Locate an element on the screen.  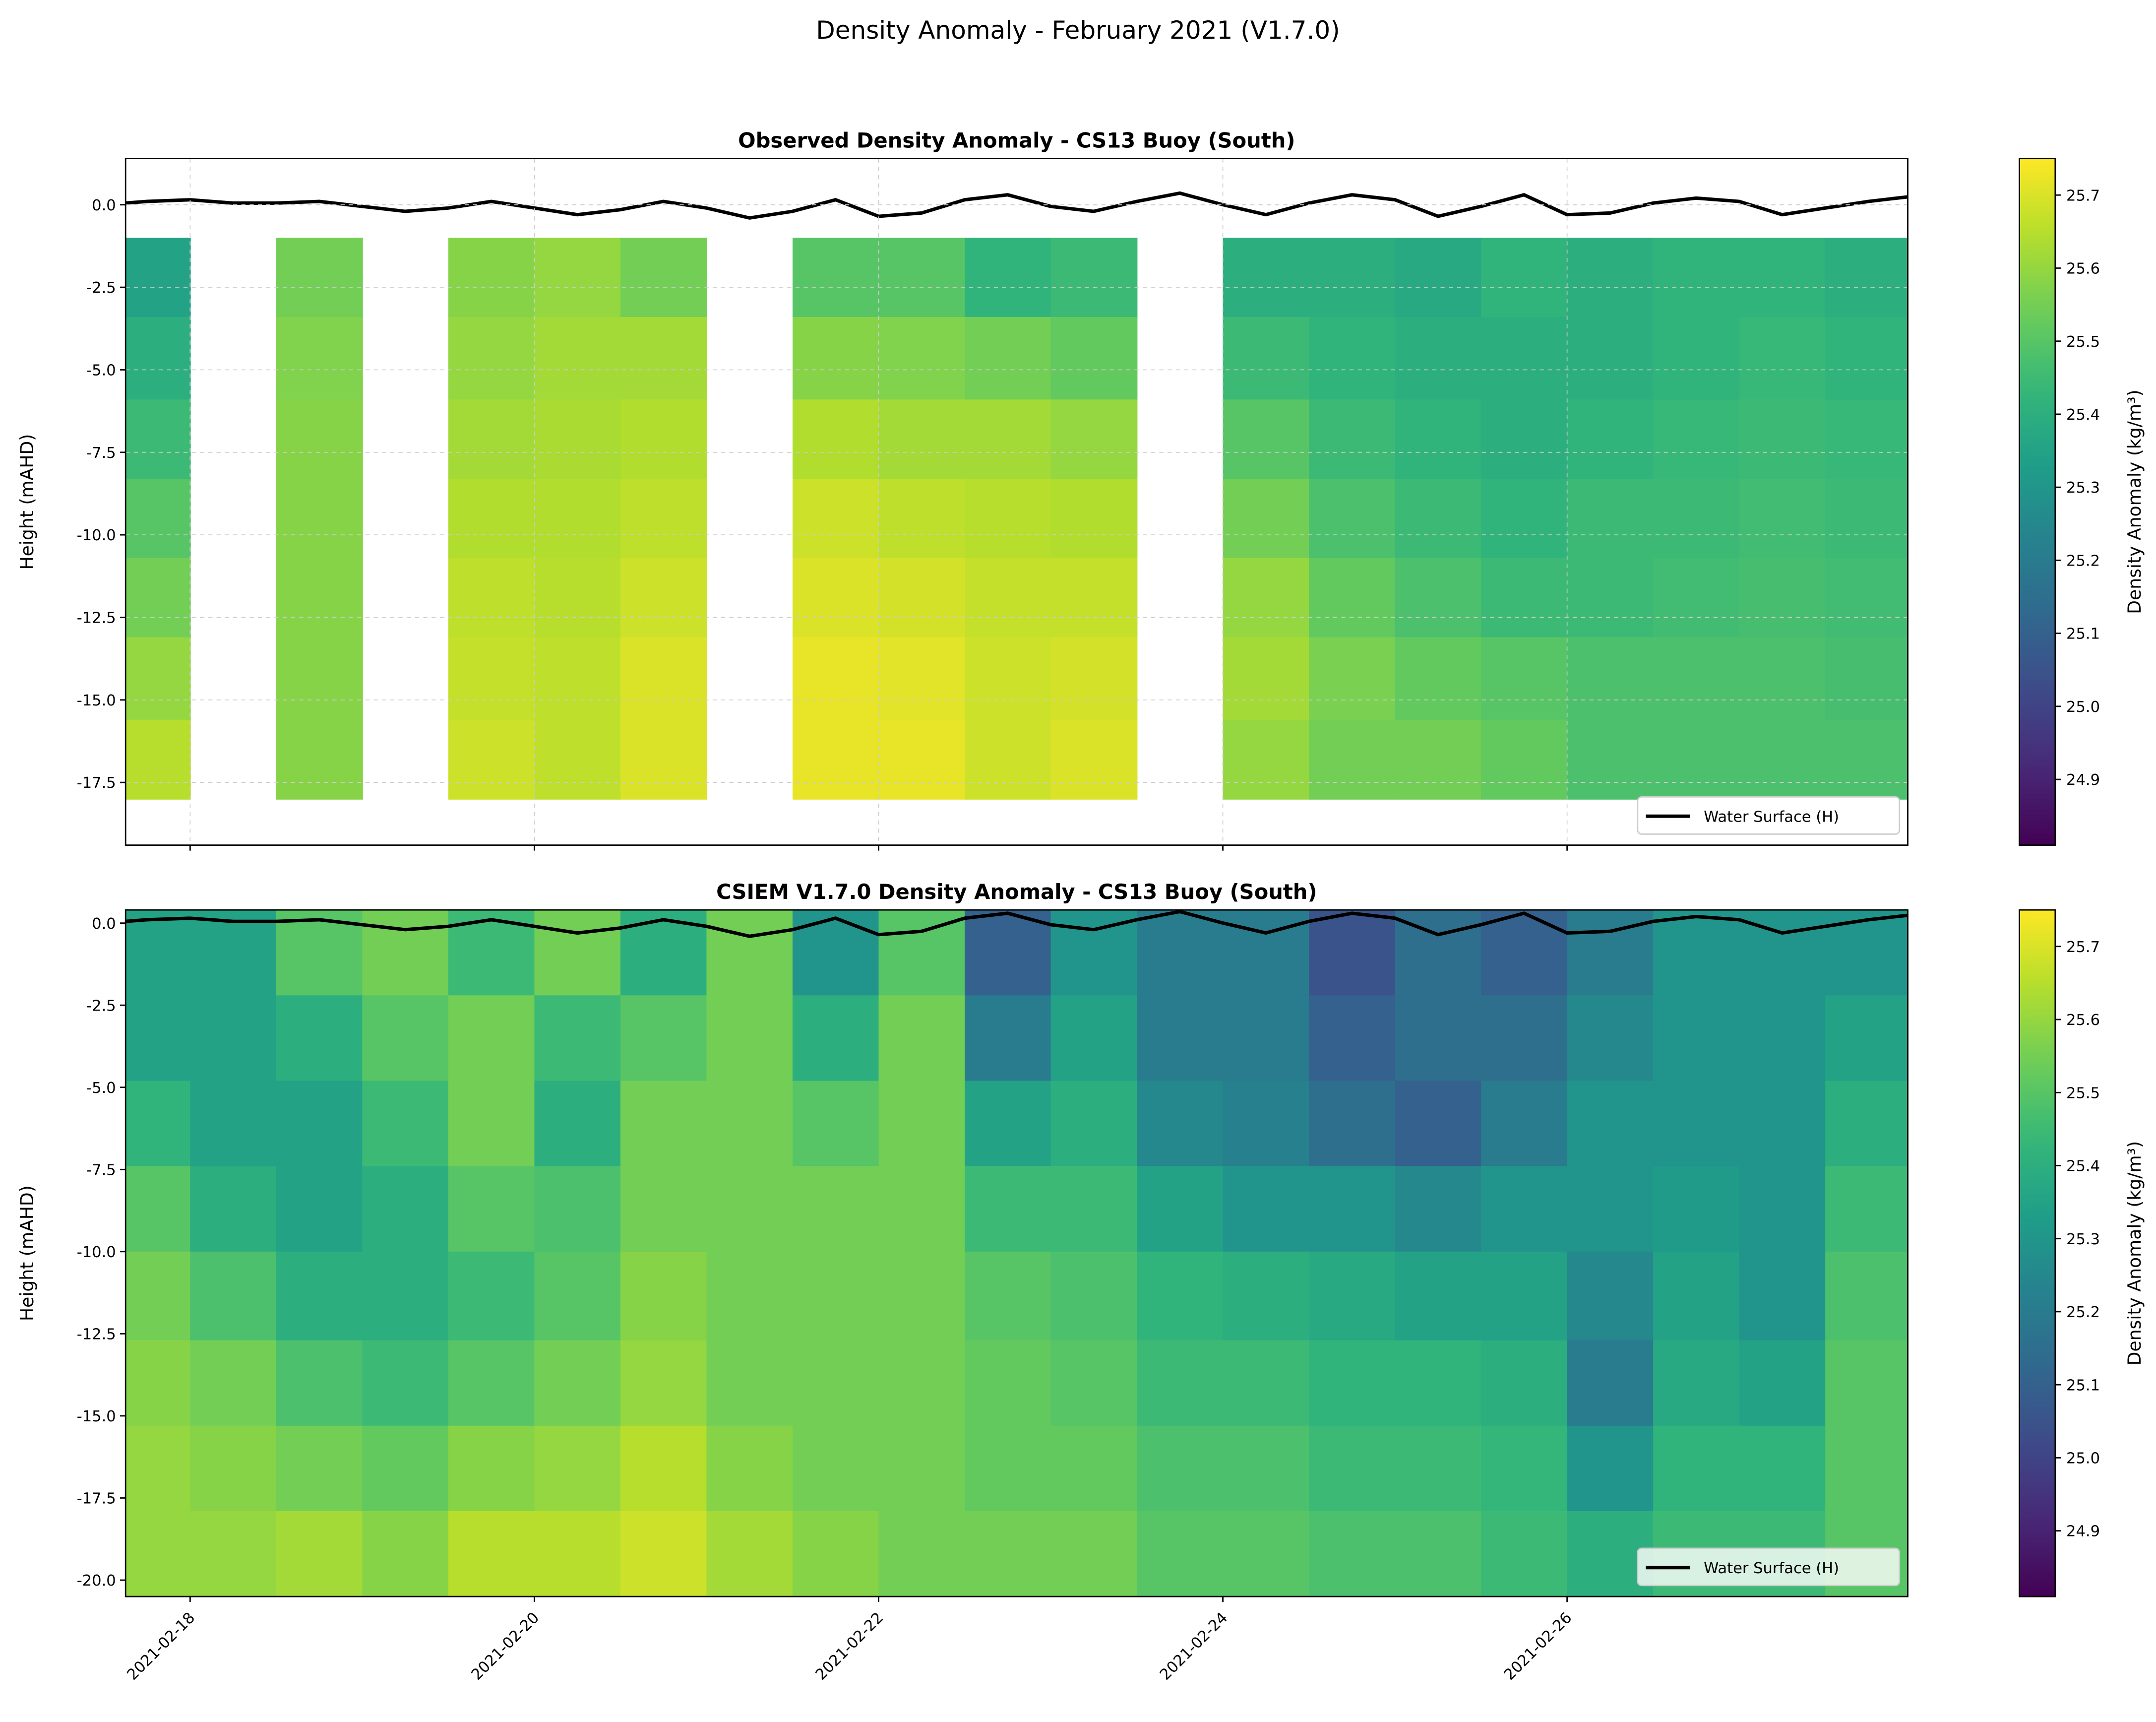
colorbar-tick-label: 25.5 is located at coordinates (2083, 1093).